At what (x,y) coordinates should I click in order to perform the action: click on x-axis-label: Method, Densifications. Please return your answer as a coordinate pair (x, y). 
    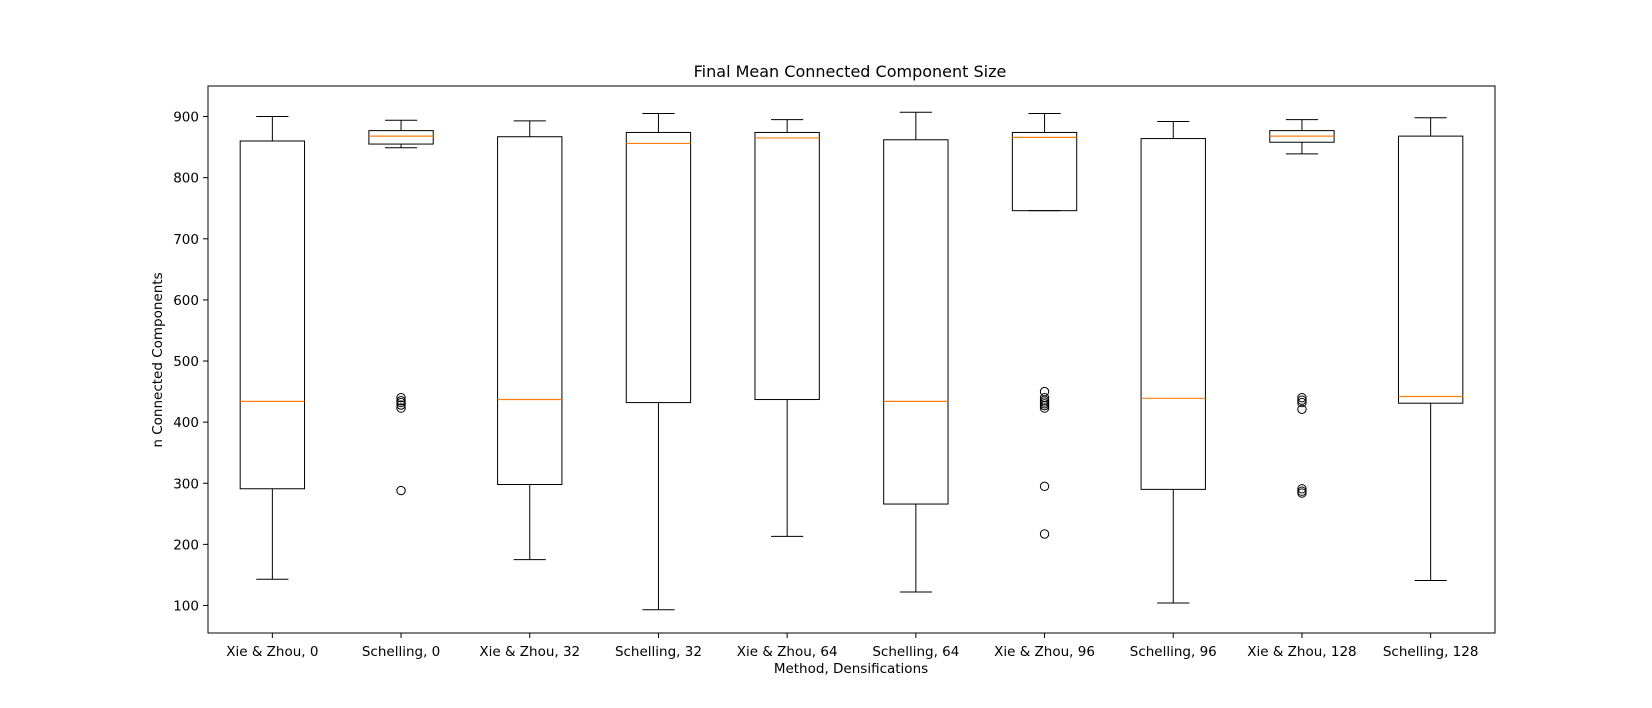
    Looking at the image, I should click on (851, 669).